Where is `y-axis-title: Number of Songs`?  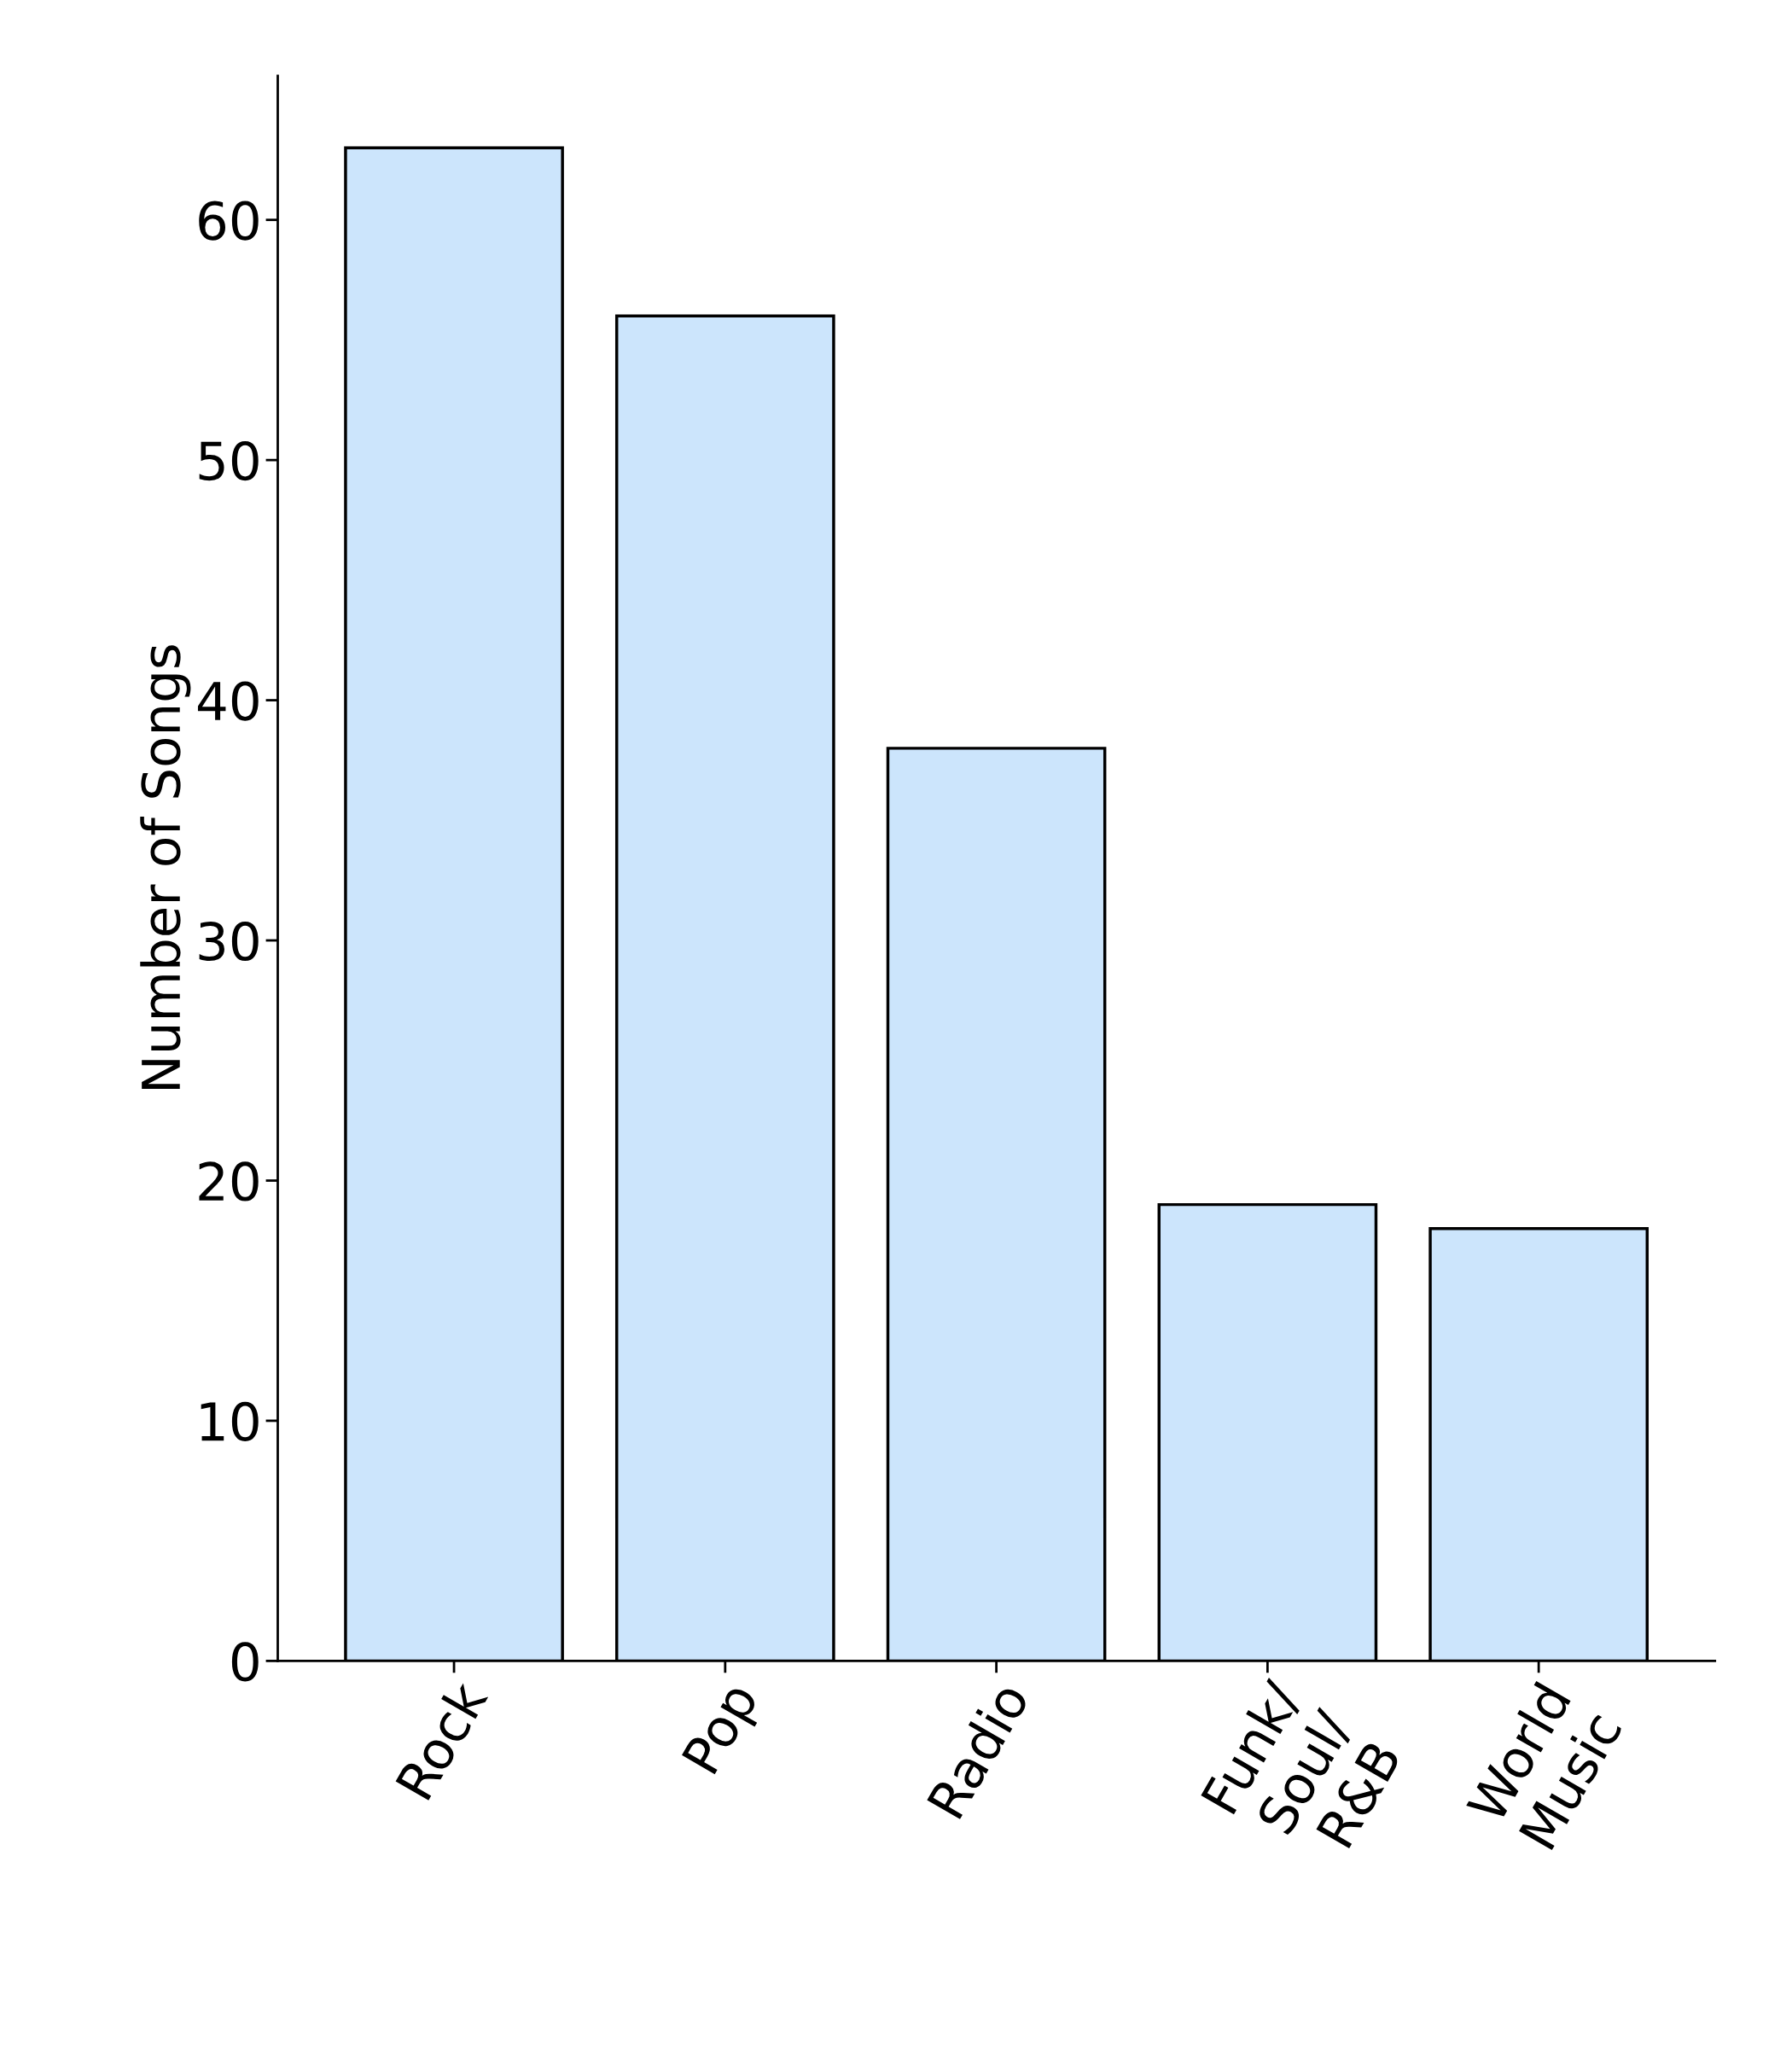
y-axis-title: Number of Songs is located at coordinates (165, 867).